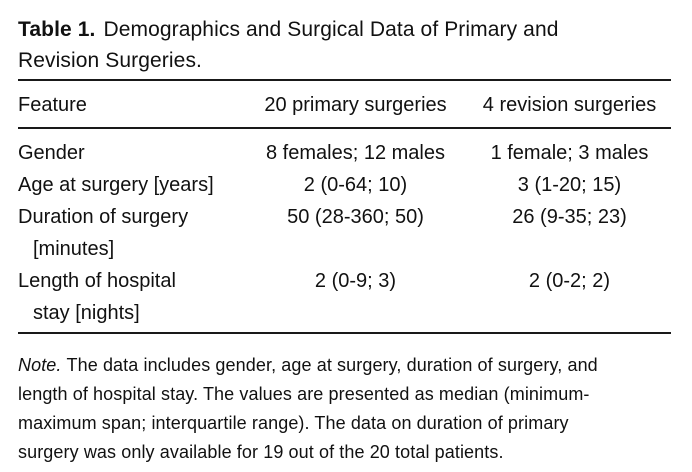  What do you see at coordinates (569, 185) in the screenshot?
I see `value-cell-revision: 3 (1-20; 15)` at bounding box center [569, 185].